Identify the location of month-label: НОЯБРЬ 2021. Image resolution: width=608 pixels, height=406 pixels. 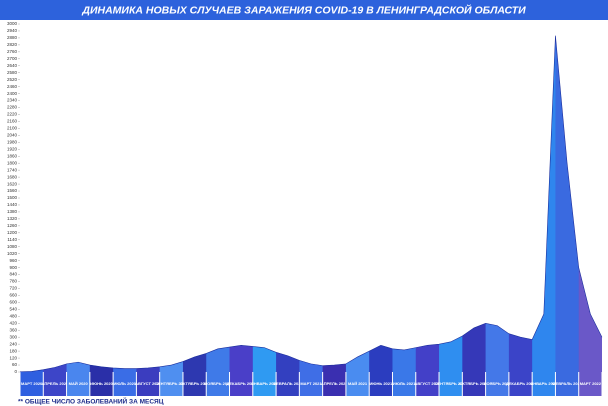
(498, 383).